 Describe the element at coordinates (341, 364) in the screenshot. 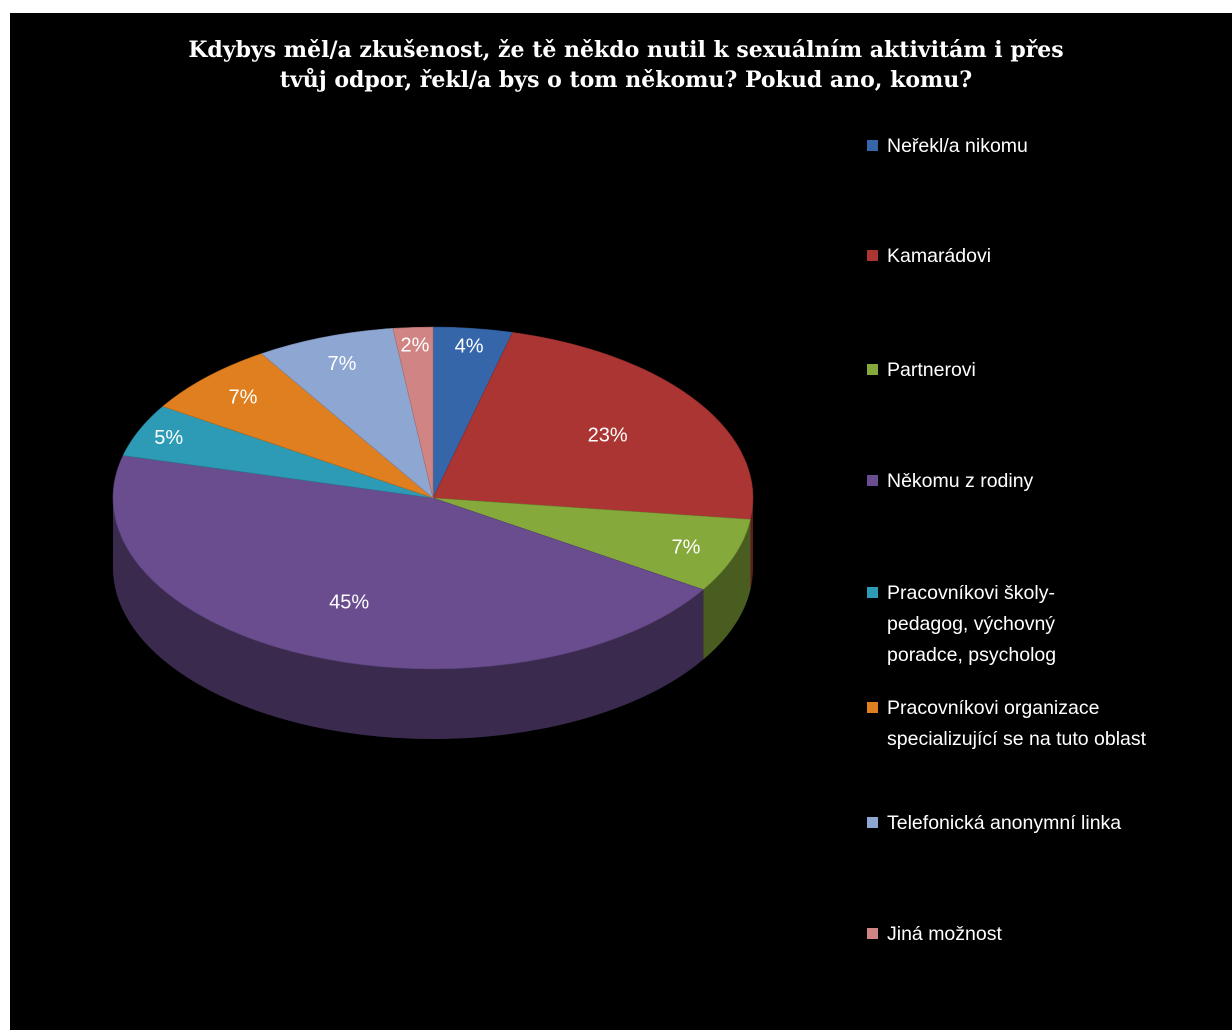

I see `data-label-6: 7%` at that location.